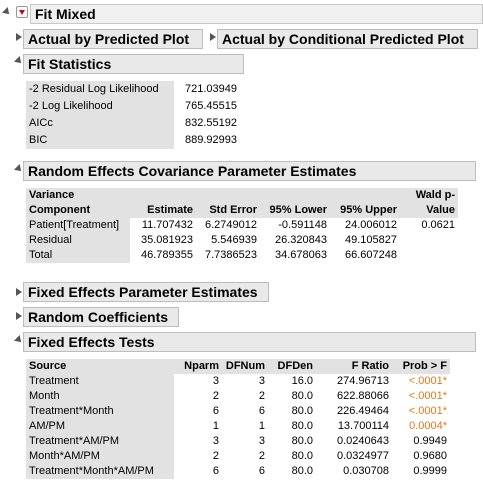 Image resolution: width=483 pixels, height=497 pixels. Describe the element at coordinates (438, 225) in the screenshot. I see `cell-wald: 0.0621` at that location.